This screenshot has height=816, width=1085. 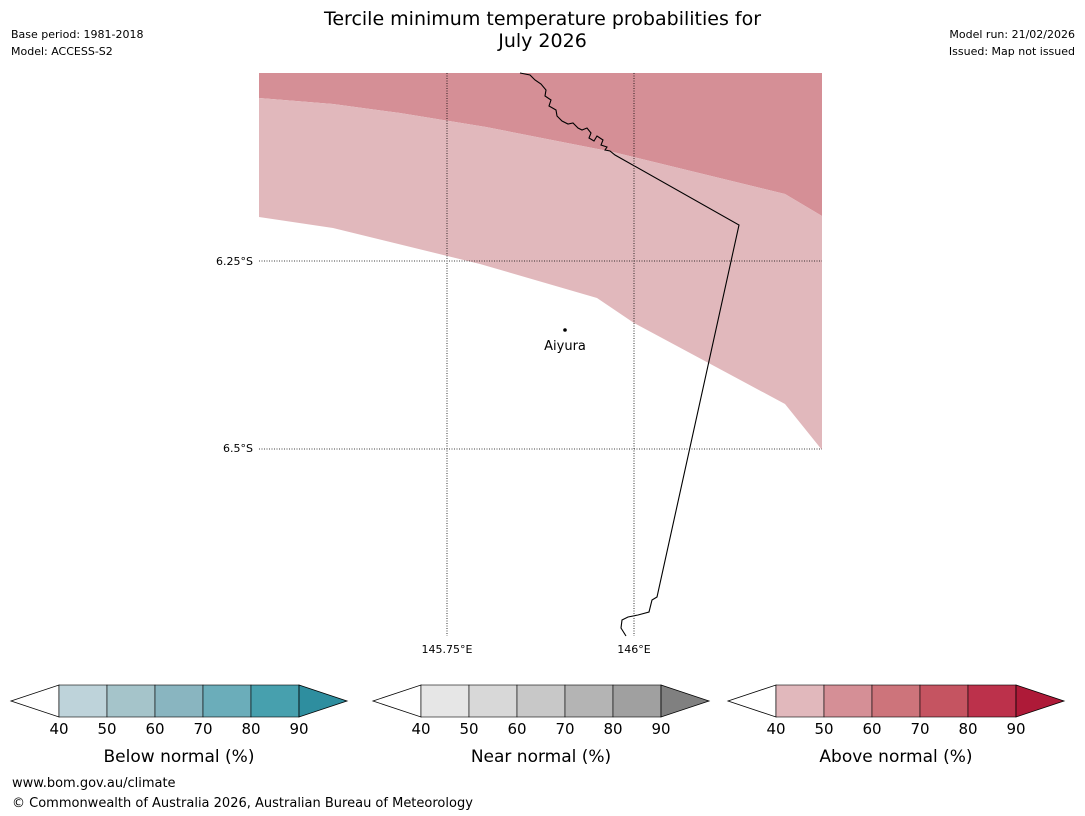 What do you see at coordinates (1011, 51) in the screenshot?
I see `issued-status: Issued: Map not issued` at bounding box center [1011, 51].